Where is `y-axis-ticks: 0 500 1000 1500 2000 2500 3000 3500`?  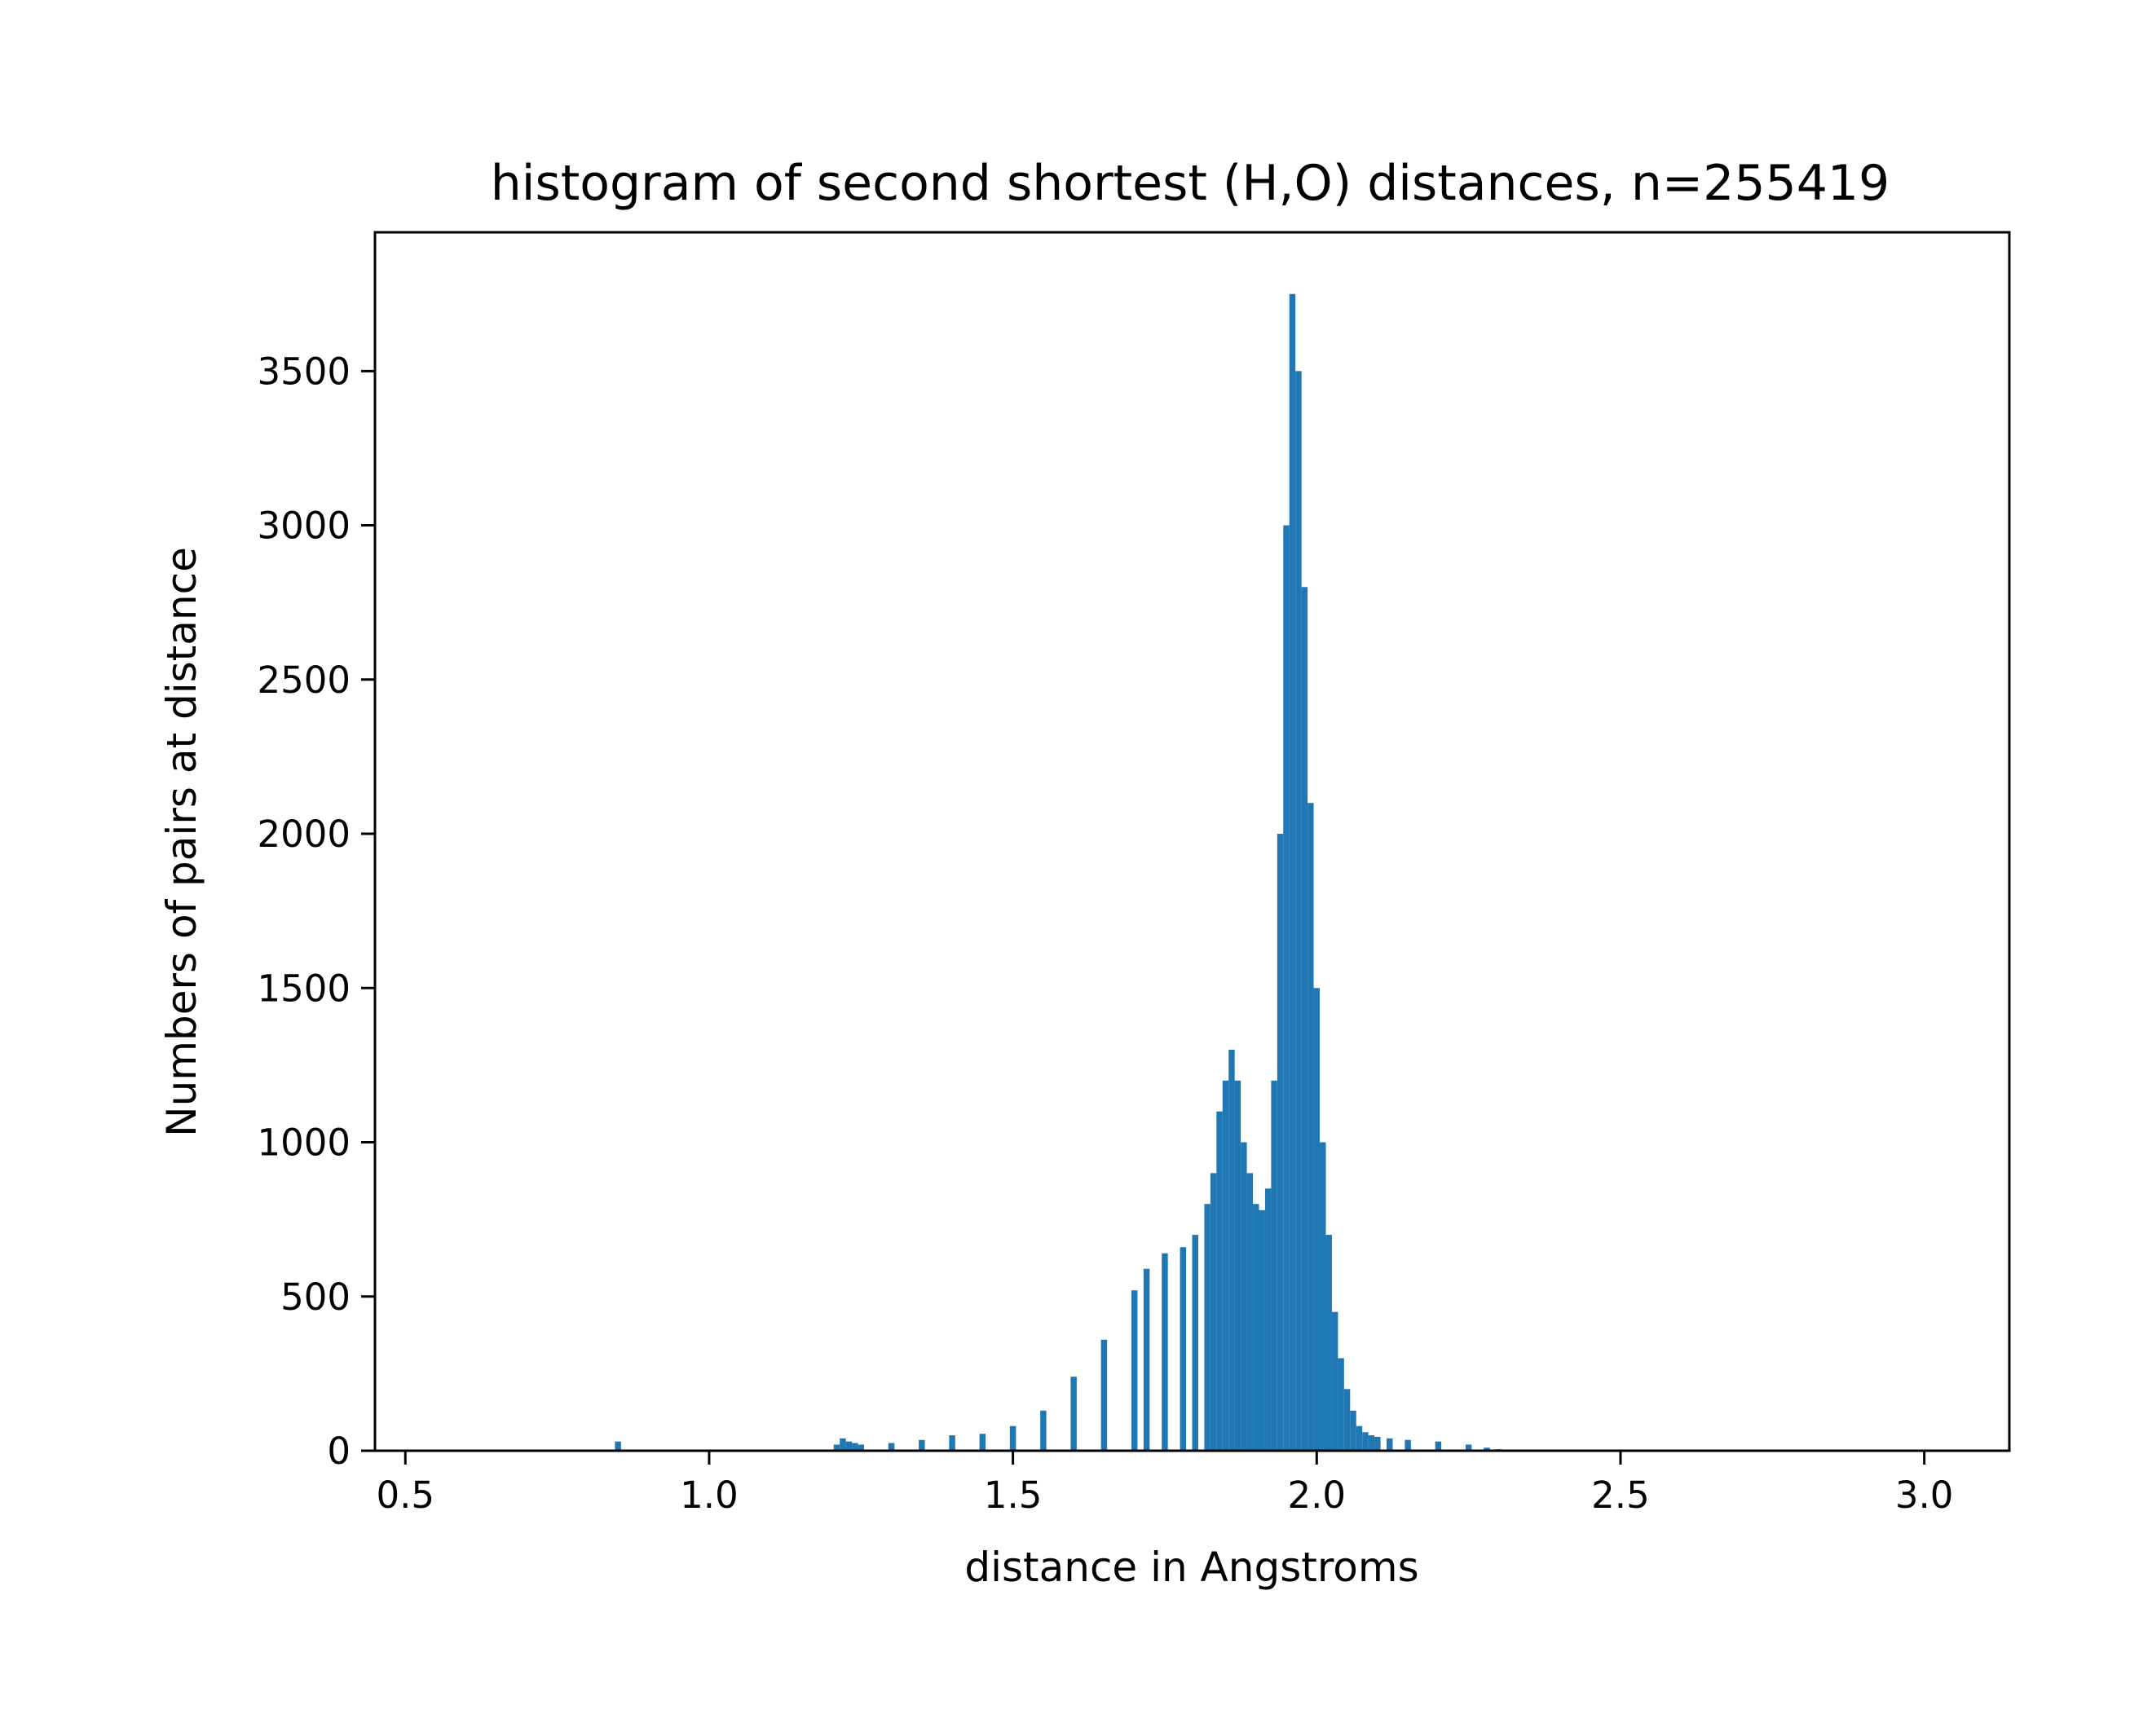 y-axis-ticks: 0 500 1000 1500 2000 2500 3000 3500 is located at coordinates (316, 911).